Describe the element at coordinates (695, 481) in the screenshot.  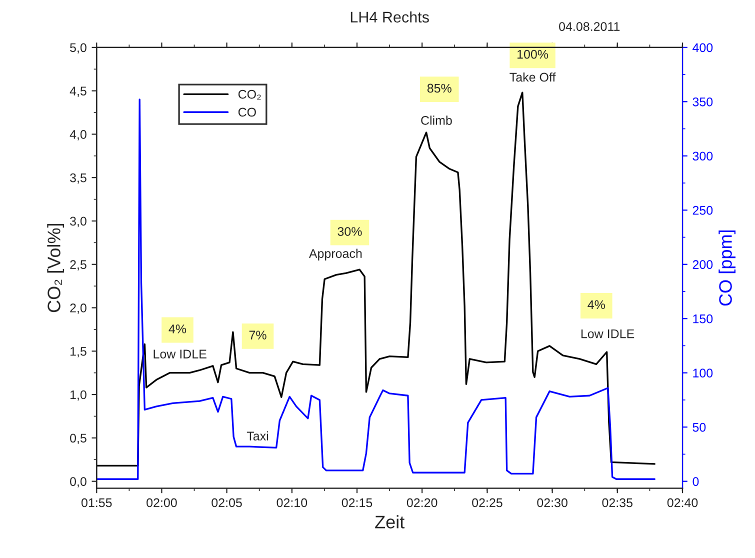
I see `y2-tick-label: 0` at that location.